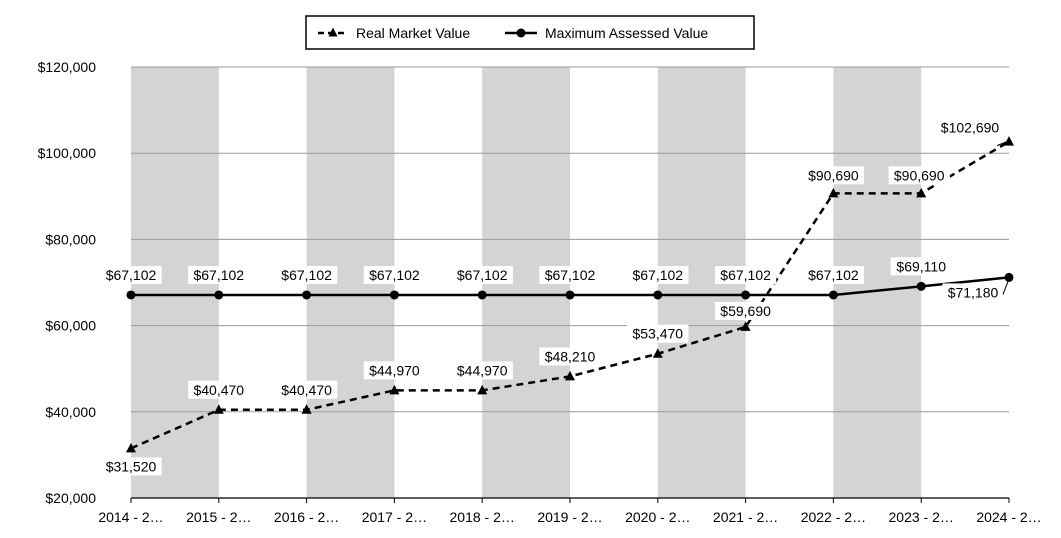 This screenshot has width=1061, height=538. I want to click on data-label-real-market: $90,690, so click(833, 175).